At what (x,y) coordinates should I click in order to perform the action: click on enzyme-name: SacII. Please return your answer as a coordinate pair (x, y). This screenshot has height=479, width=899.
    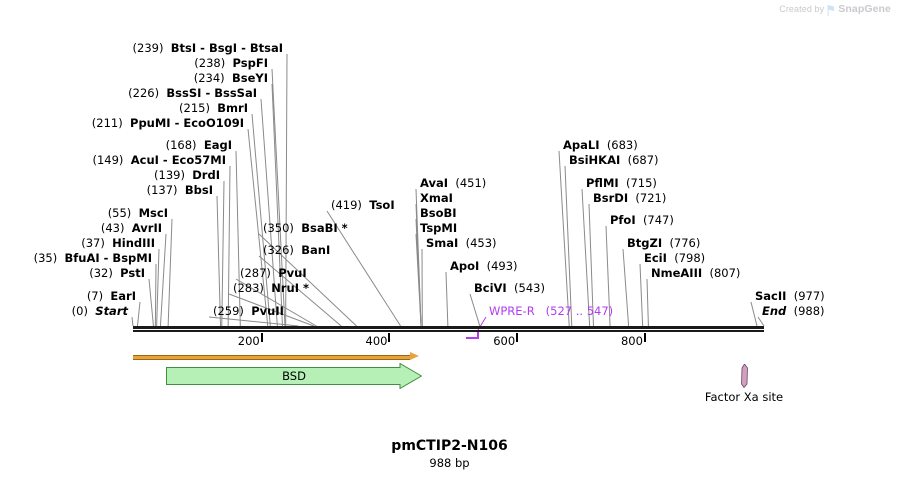
    Looking at the image, I should click on (771, 296).